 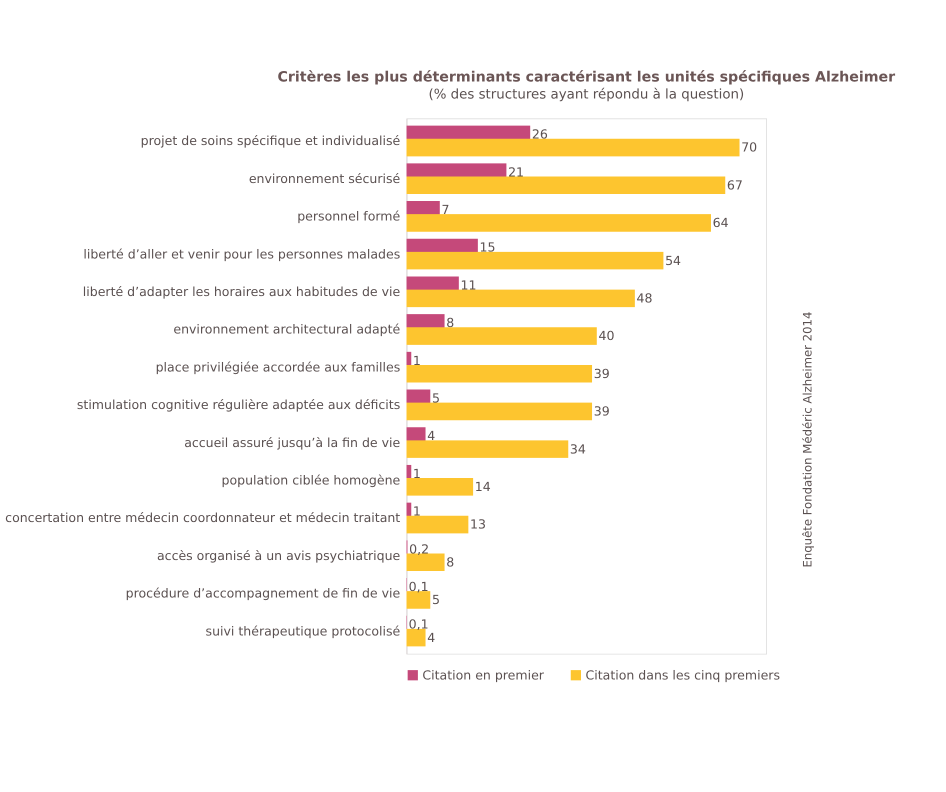 I want to click on y-tick-label: environnement sécurisé, so click(x=324, y=178).